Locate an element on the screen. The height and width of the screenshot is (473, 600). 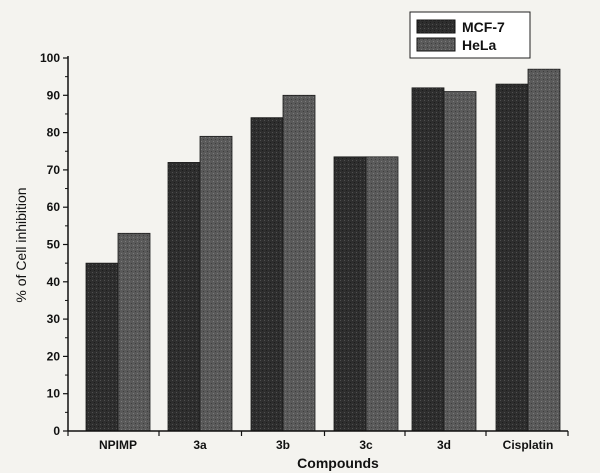
bar-mcf7-3b is located at coordinates (267, 274).